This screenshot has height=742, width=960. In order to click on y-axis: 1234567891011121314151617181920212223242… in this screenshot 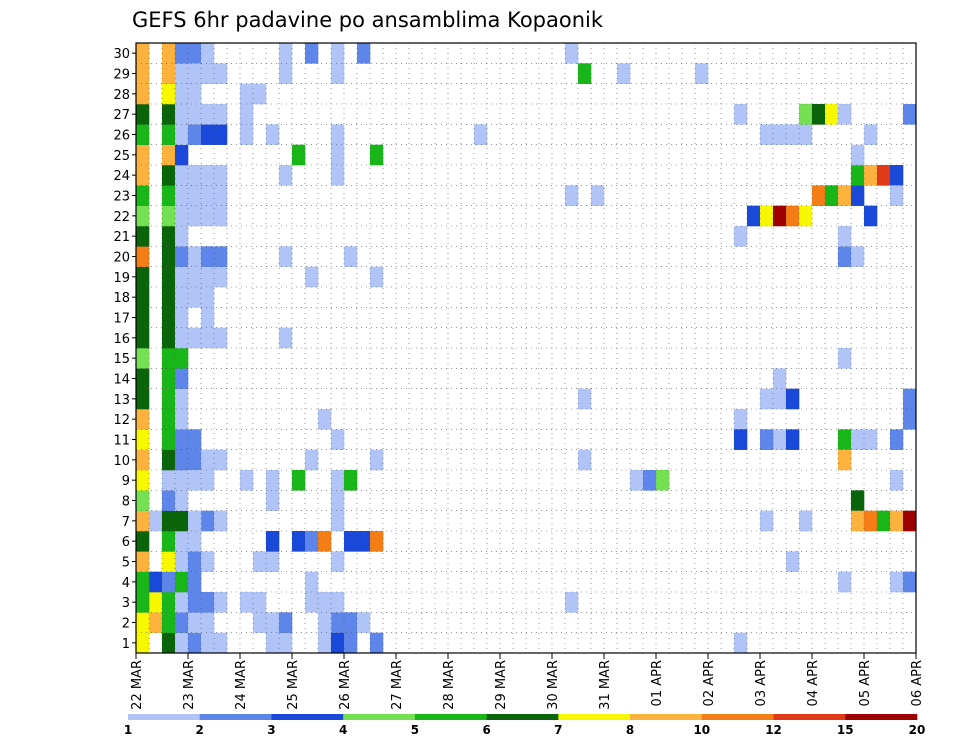, I will do `click(124, 349)`.